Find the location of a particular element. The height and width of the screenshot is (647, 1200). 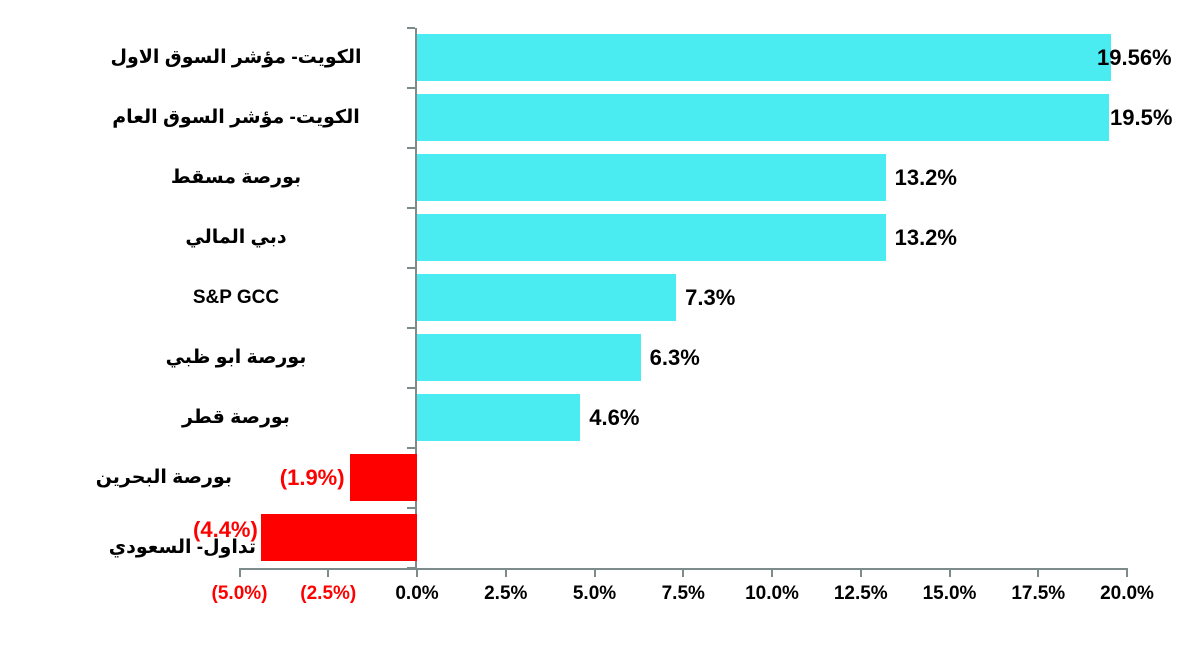

x-axis-tick-label: 17.5% is located at coordinates (1038, 593).